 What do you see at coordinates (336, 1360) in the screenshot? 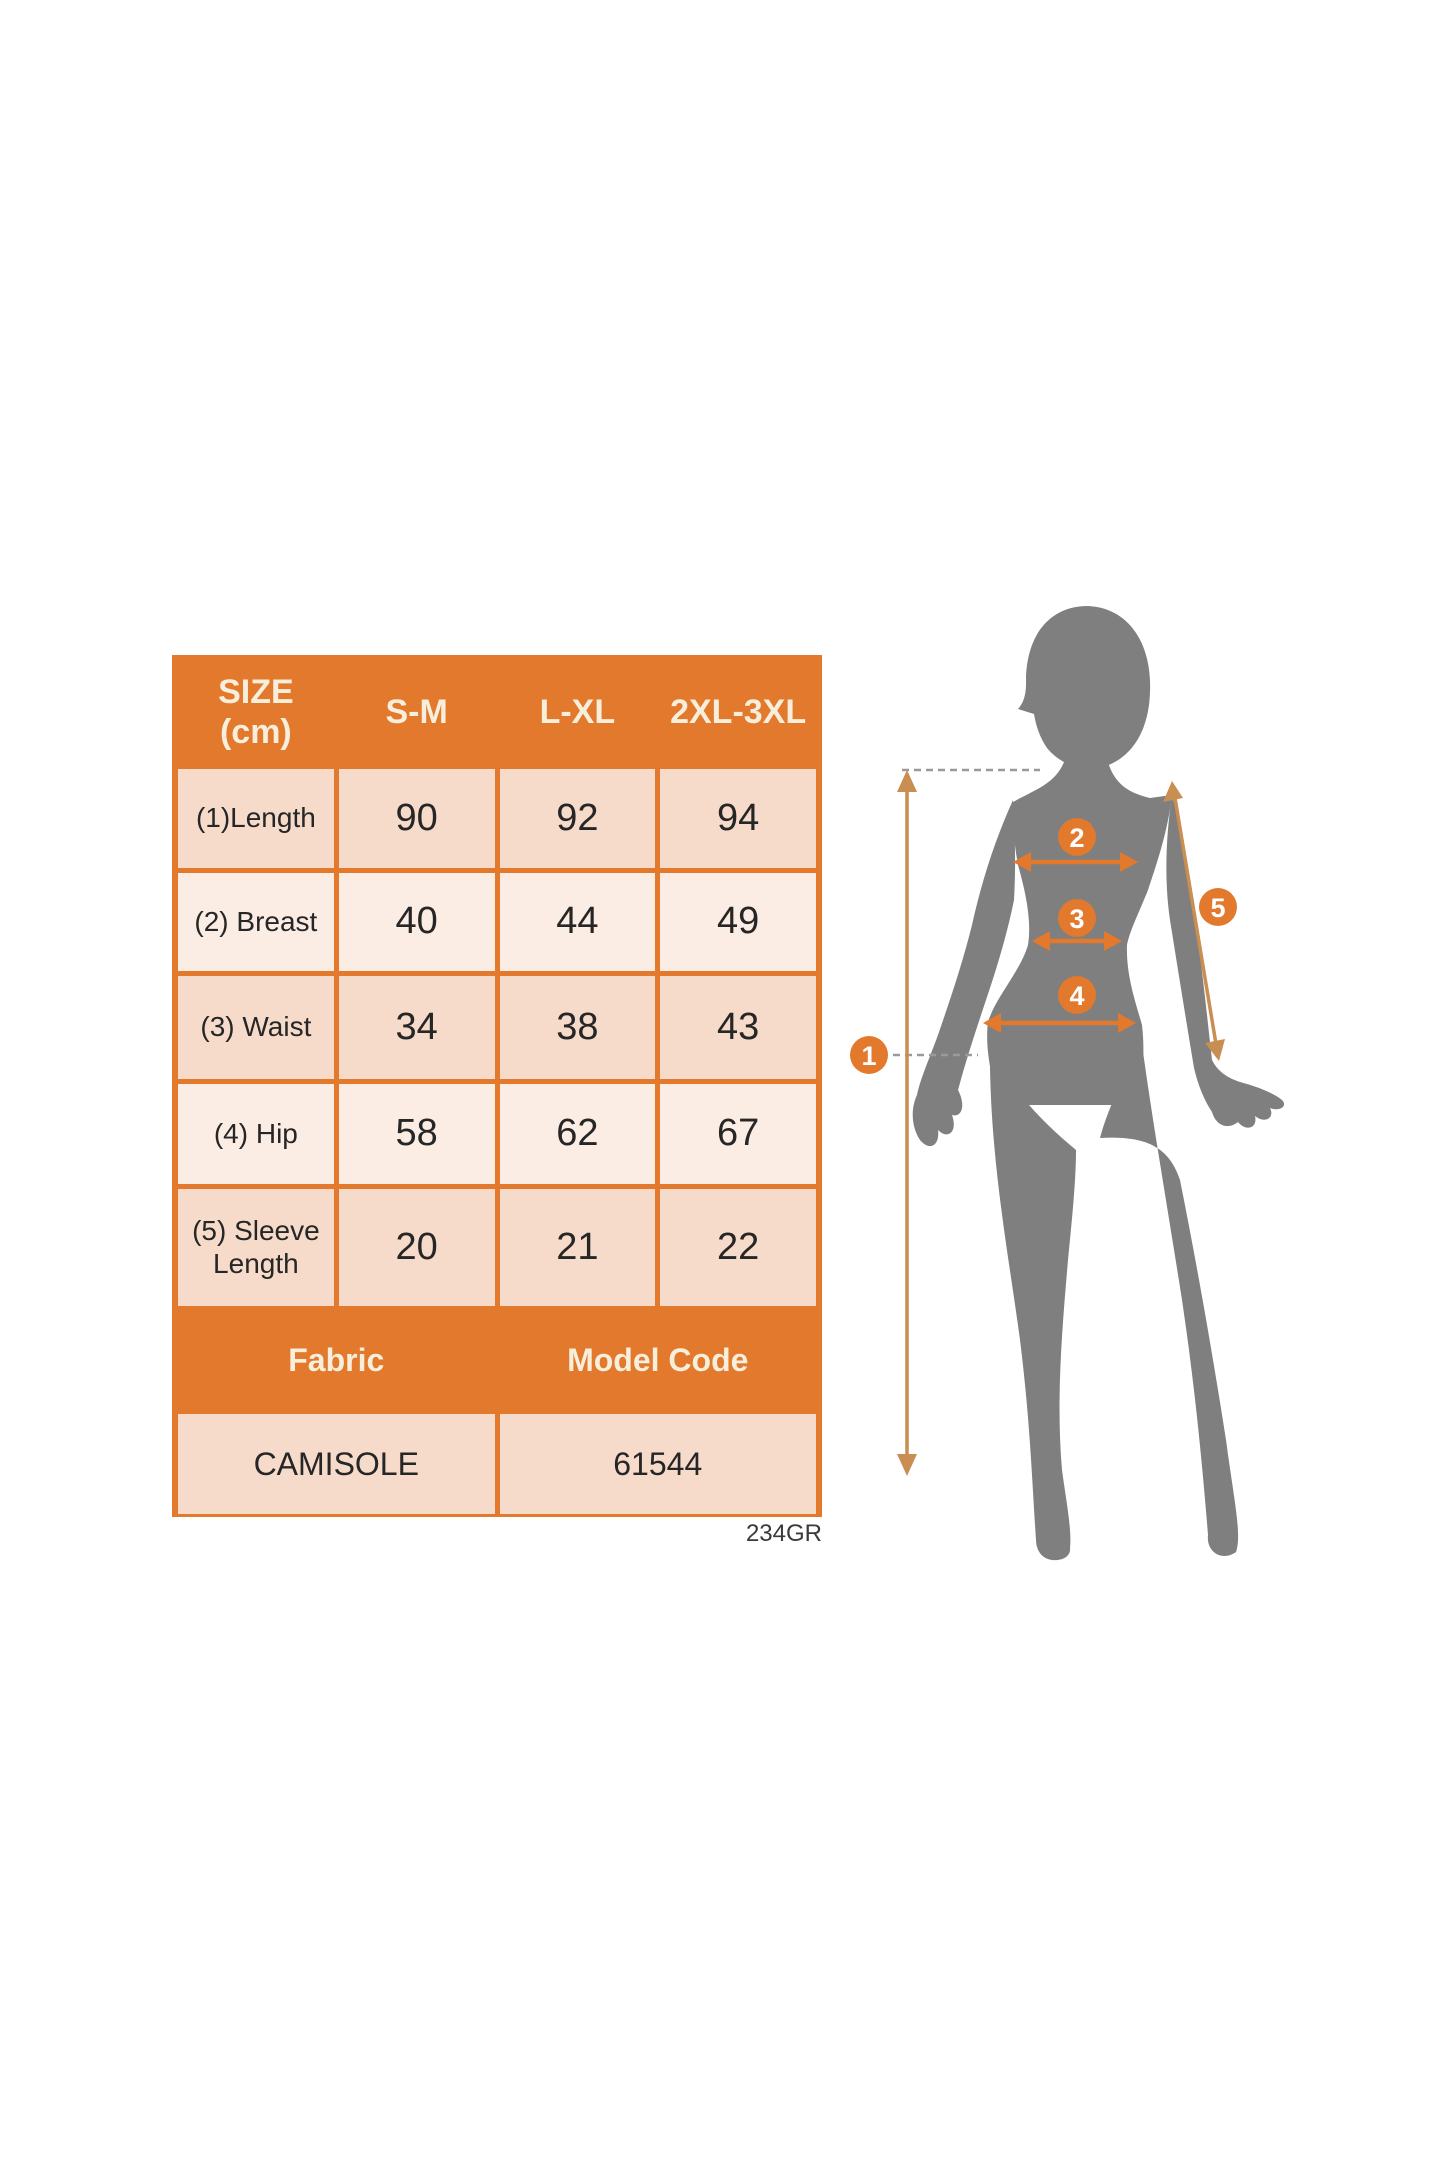
I see `footer-fabric-header: Fabric` at bounding box center [336, 1360].